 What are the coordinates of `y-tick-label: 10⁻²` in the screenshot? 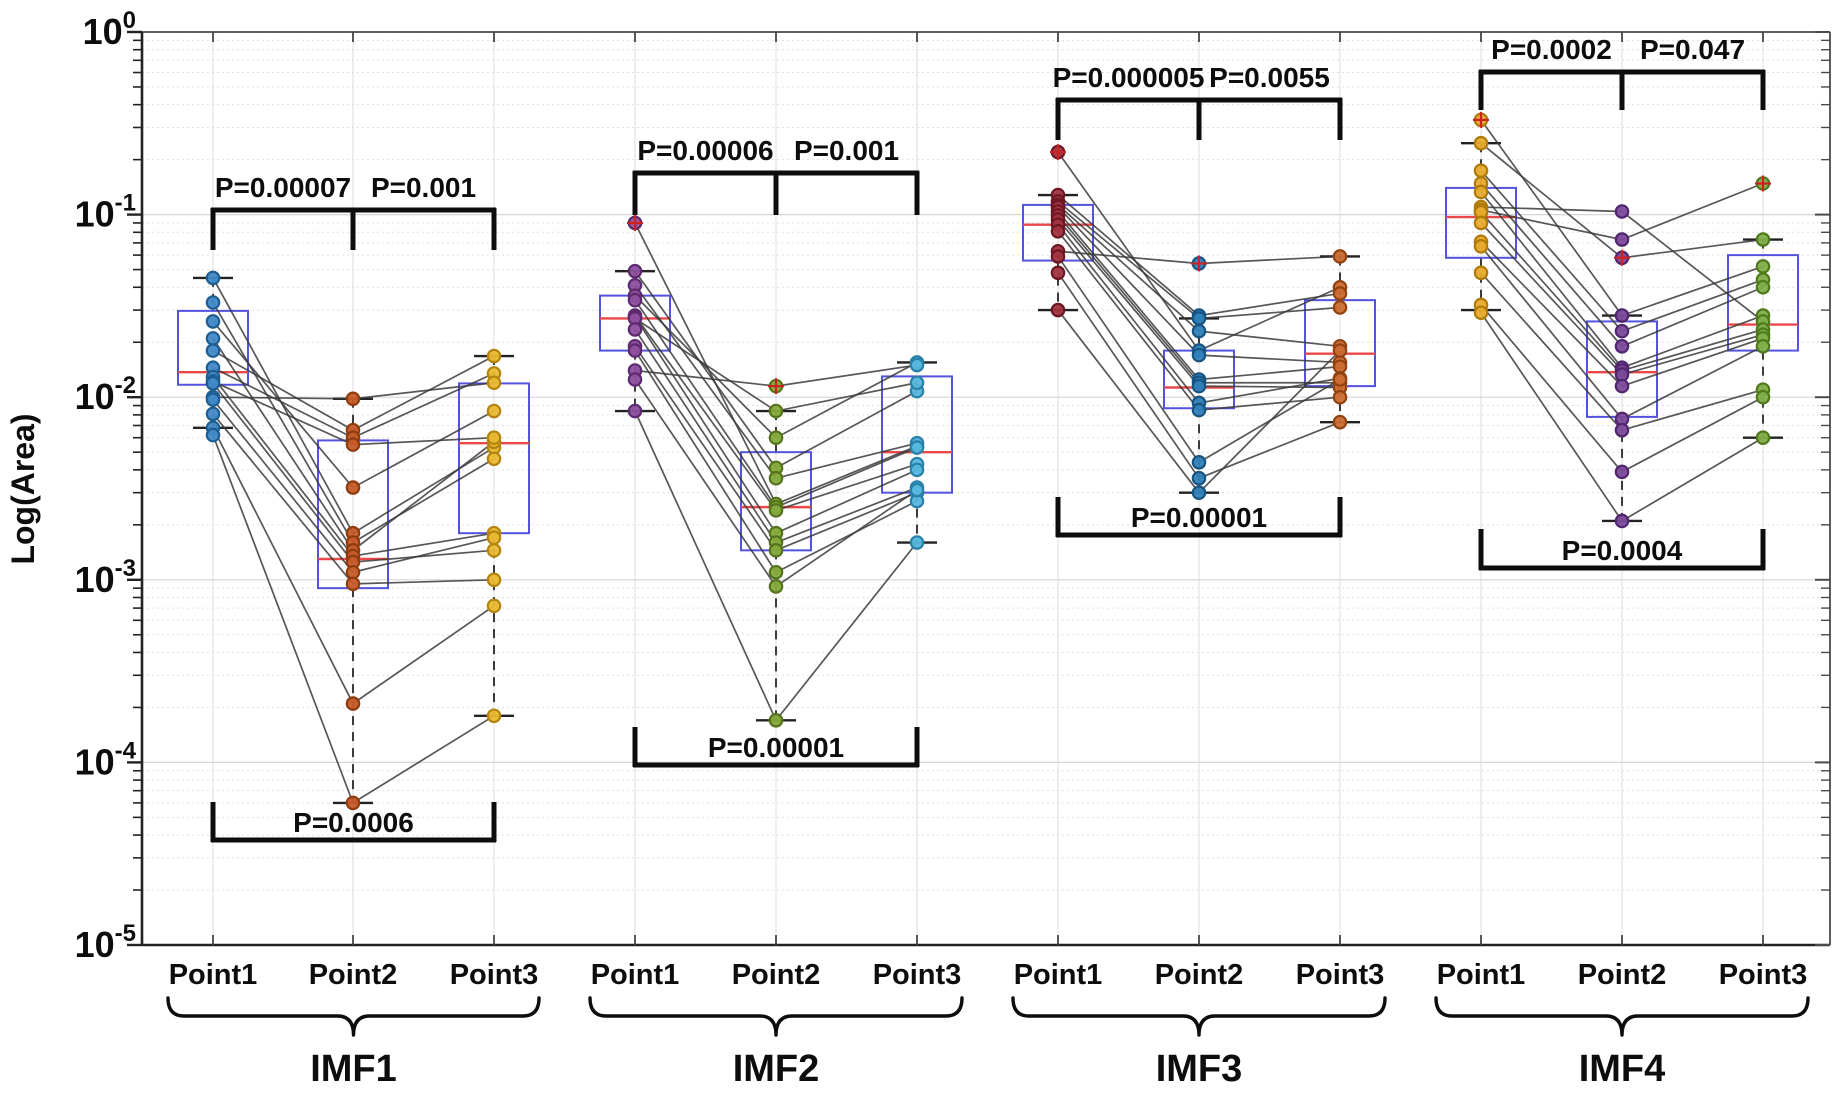 It's located at (105, 394).